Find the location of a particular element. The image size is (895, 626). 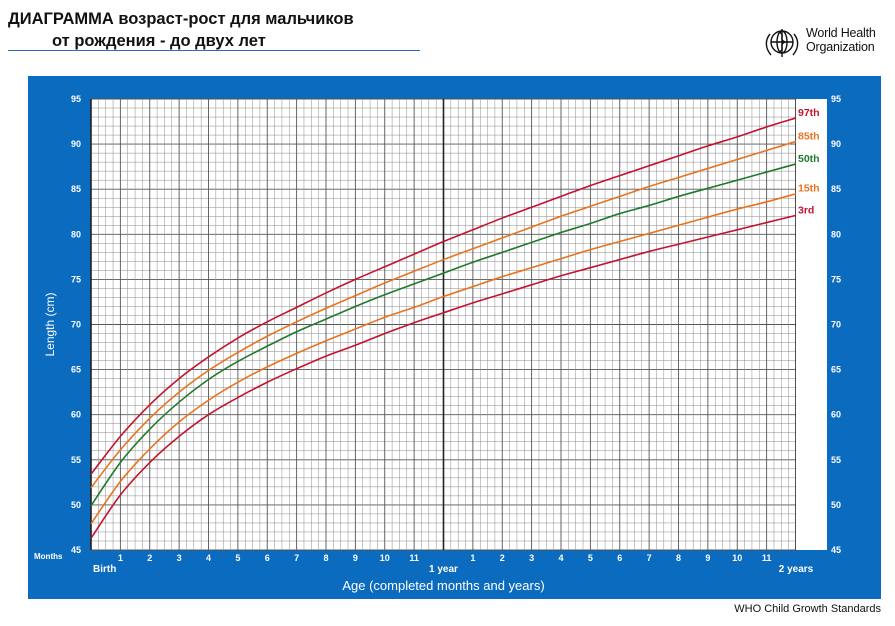

y-tick-label-right: 60 is located at coordinates (836, 415).